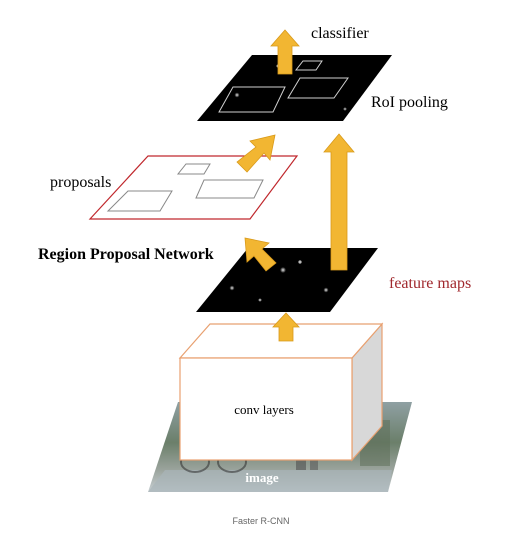 The image size is (522, 533). What do you see at coordinates (264, 409) in the screenshot?
I see `conv-layers-label: conv layers` at bounding box center [264, 409].